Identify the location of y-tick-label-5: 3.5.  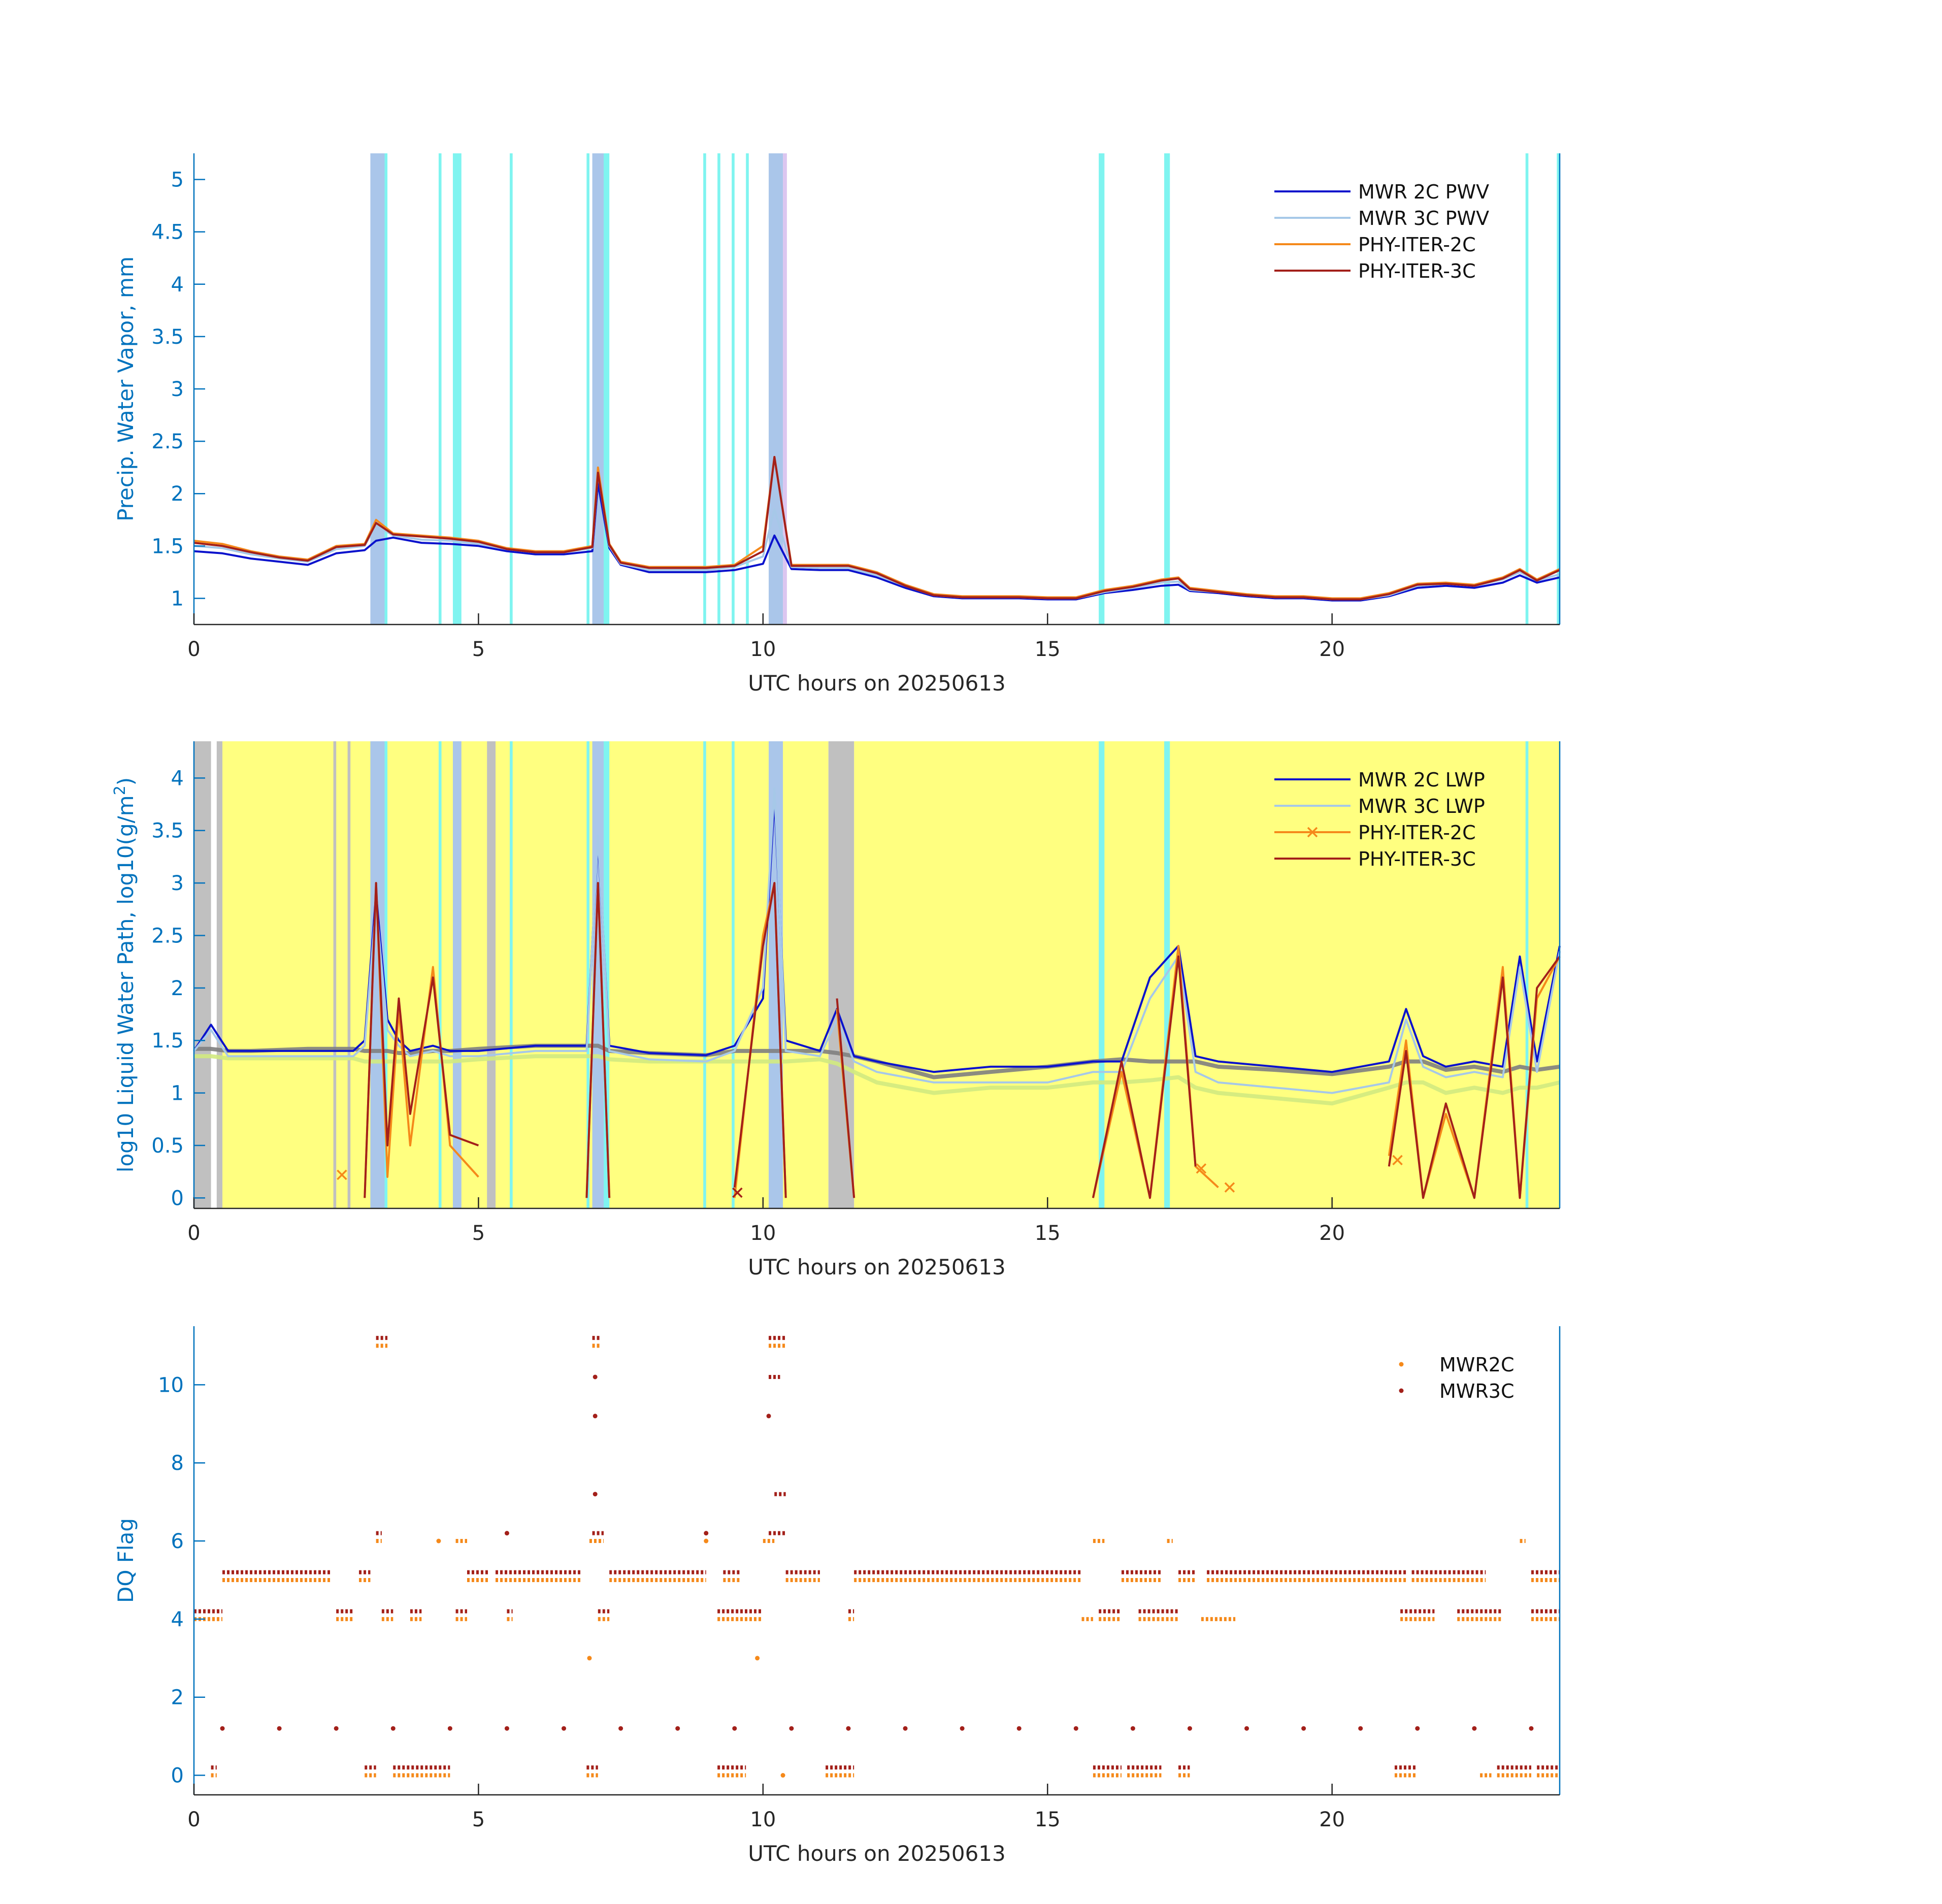
(167, 337).